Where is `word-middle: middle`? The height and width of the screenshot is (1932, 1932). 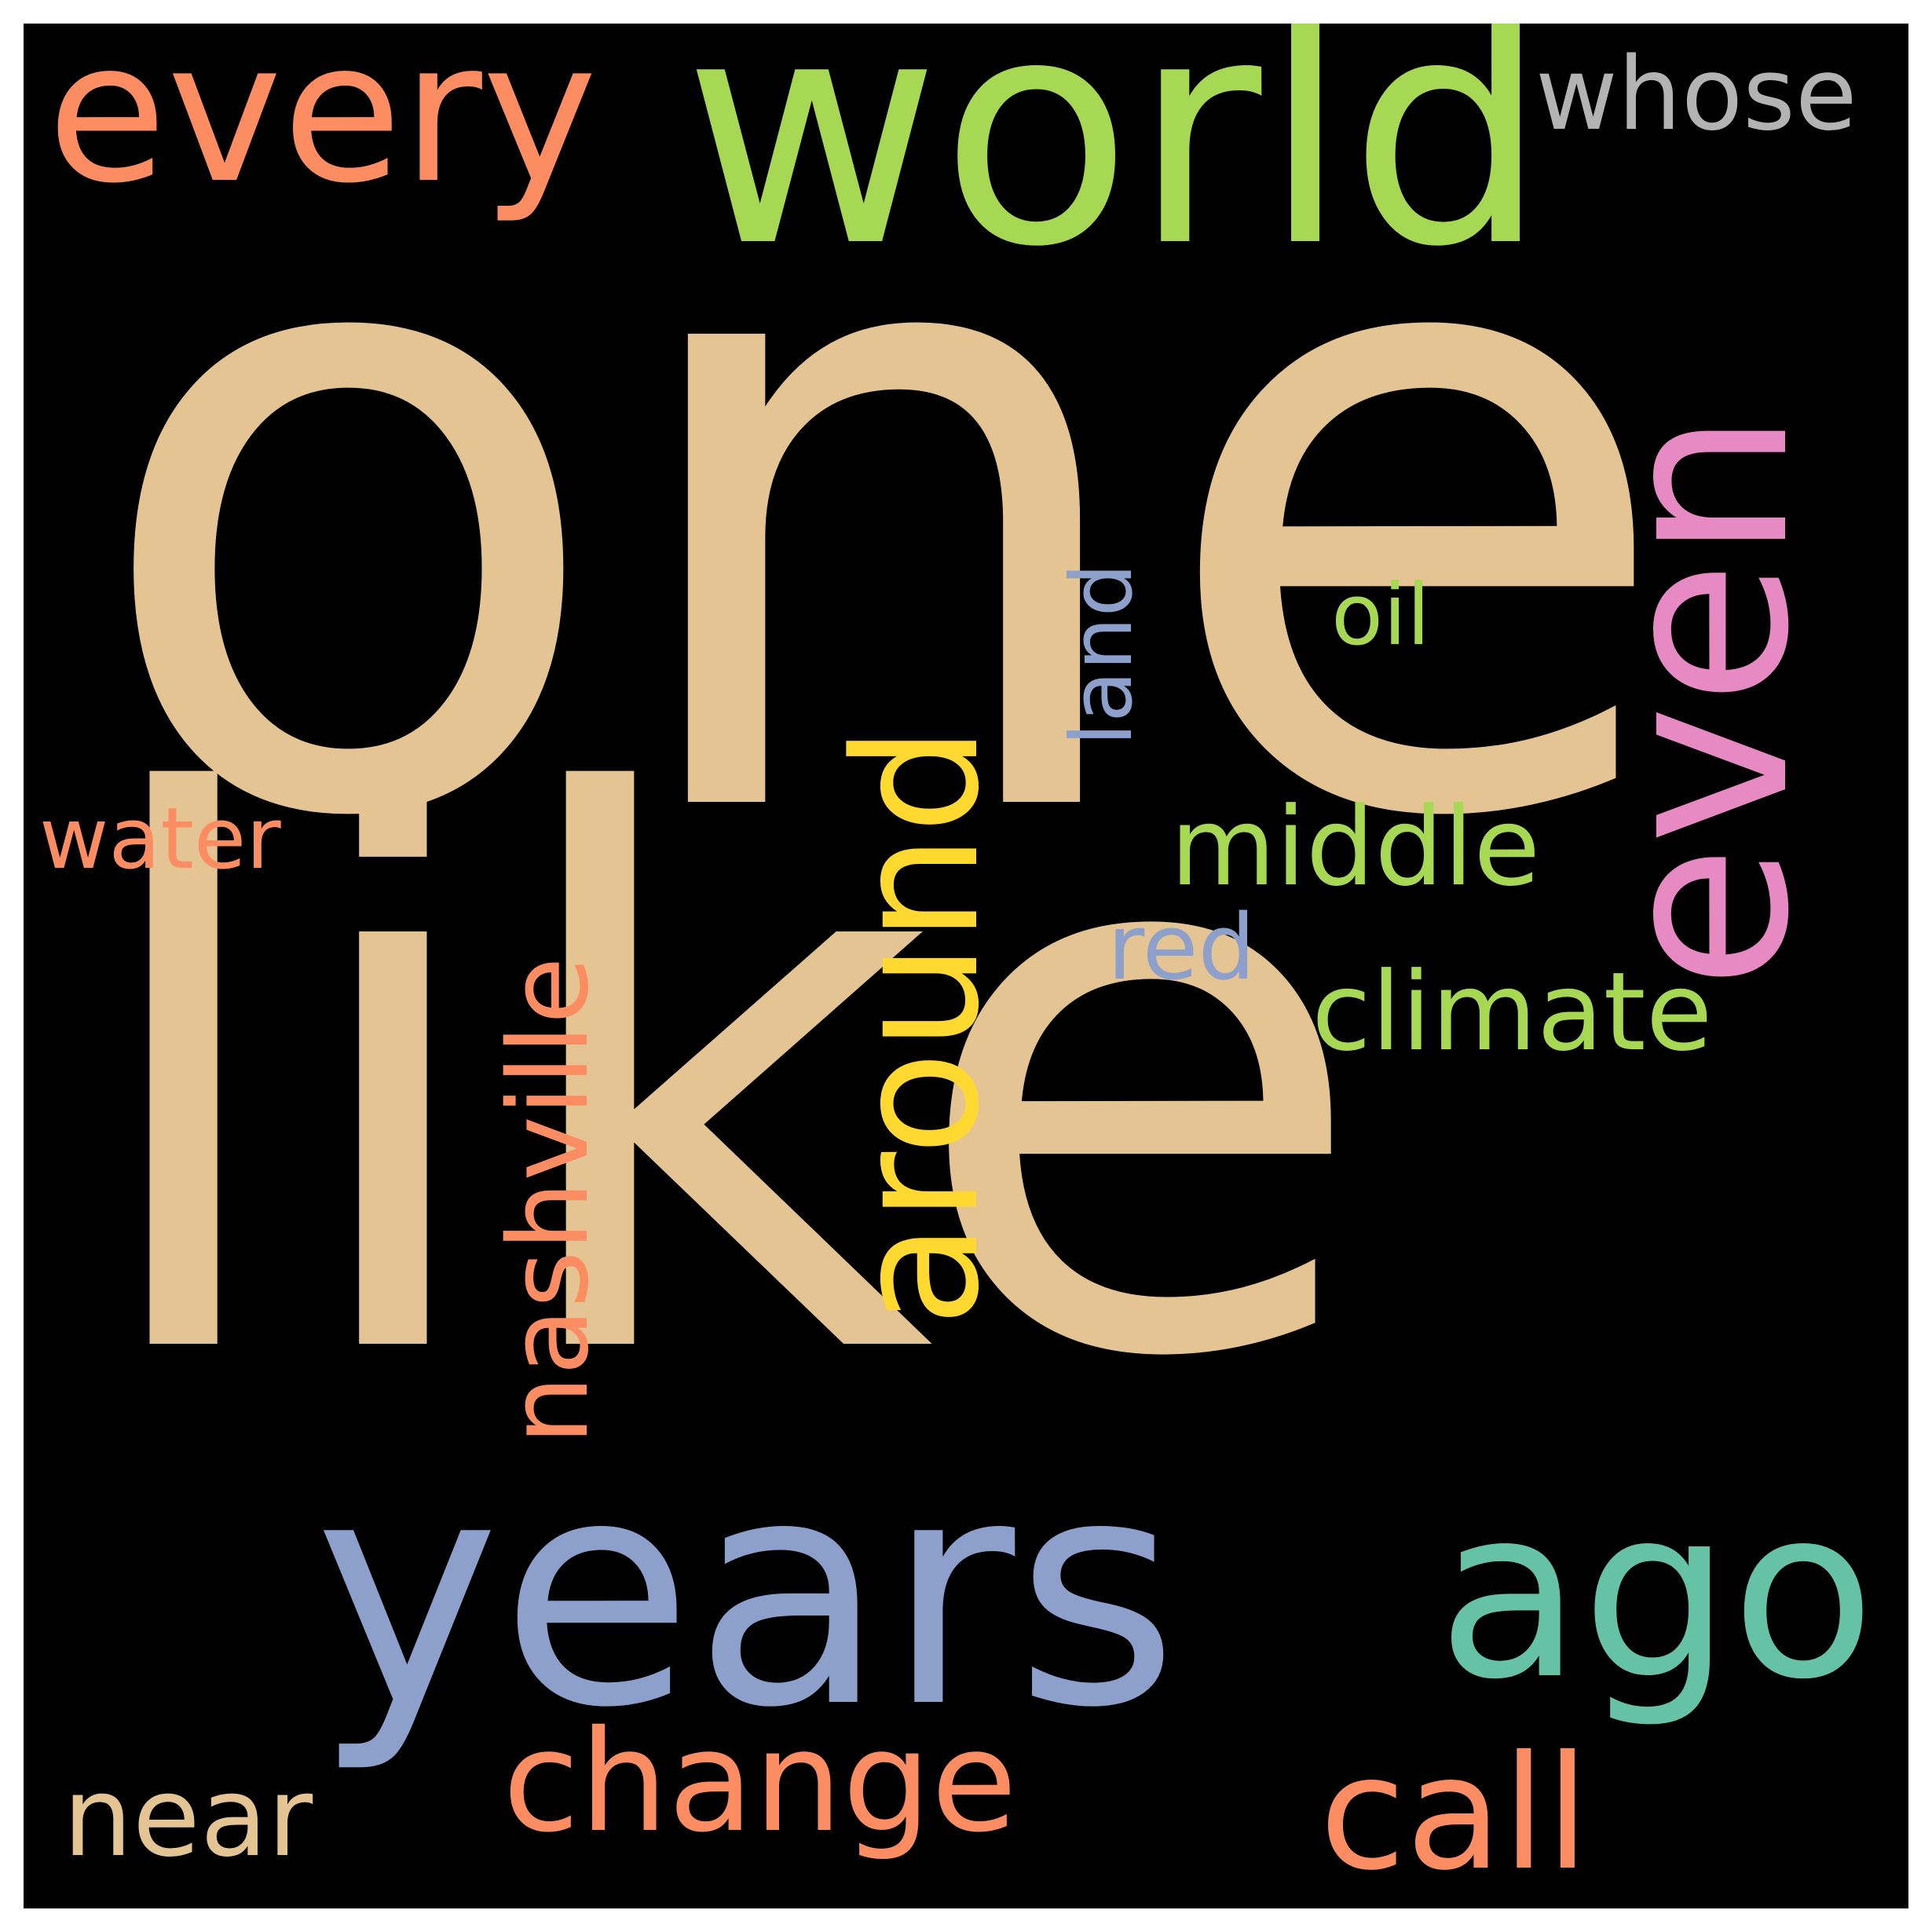 word-middle: middle is located at coordinates (1355, 847).